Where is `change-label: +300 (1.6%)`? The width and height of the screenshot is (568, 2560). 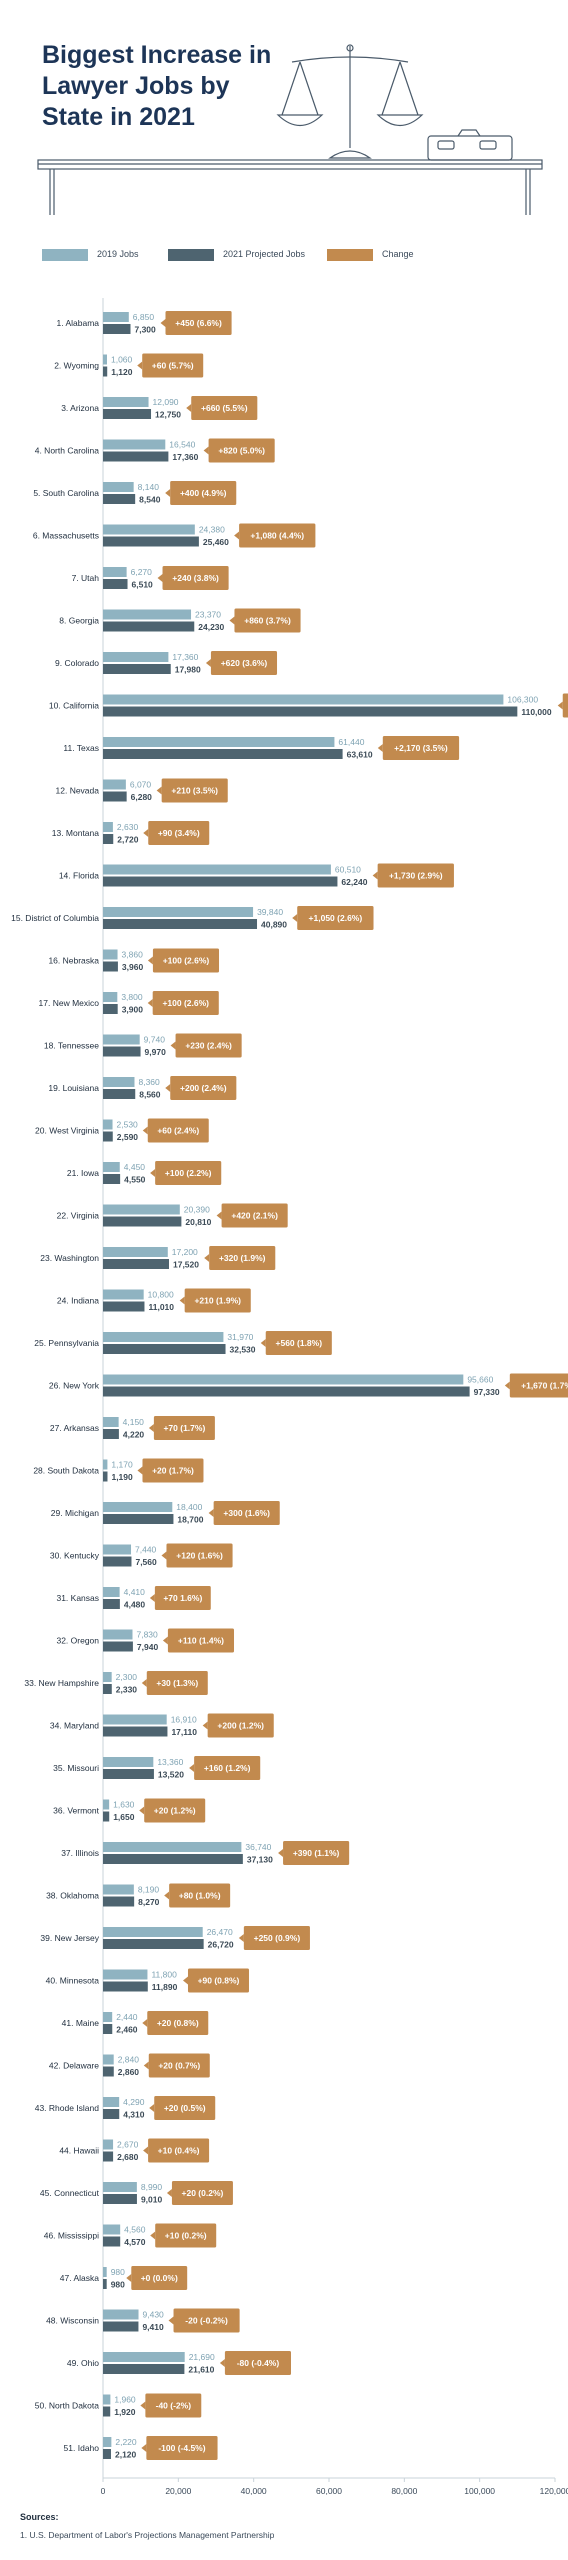
change-label: +300 (1.6%) is located at coordinates (246, 1513).